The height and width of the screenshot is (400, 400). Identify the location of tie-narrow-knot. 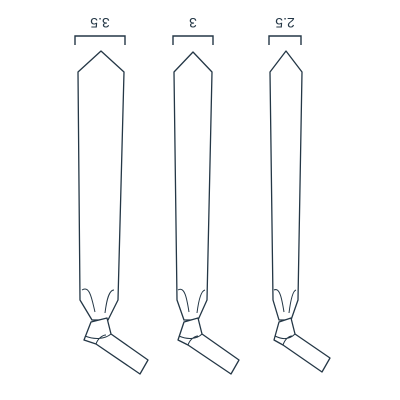
(302, 345).